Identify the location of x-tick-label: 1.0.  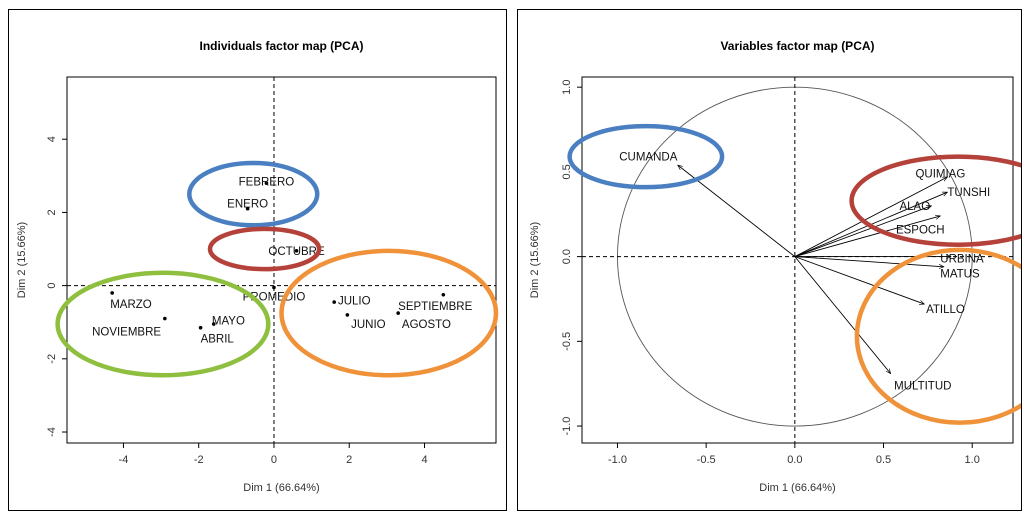
(972, 460).